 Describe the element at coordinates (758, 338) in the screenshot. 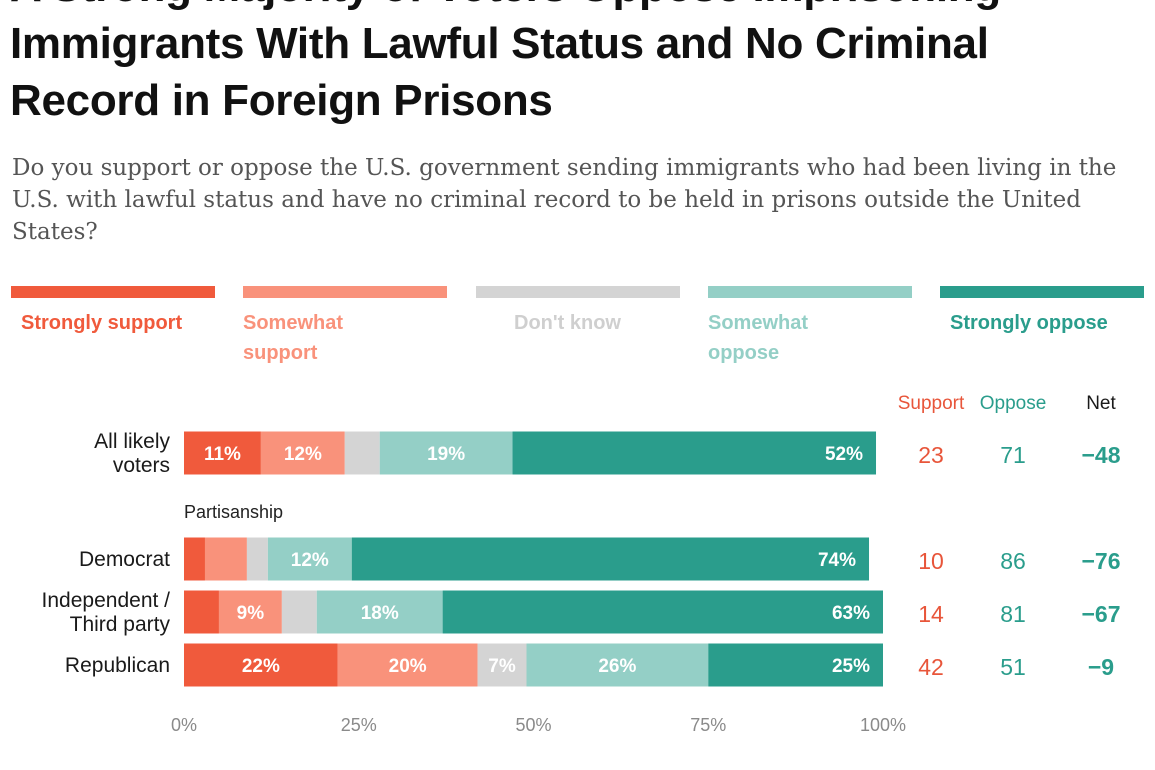

I see `legend-label-somewhat-oppose: Somewhat oppose` at that location.